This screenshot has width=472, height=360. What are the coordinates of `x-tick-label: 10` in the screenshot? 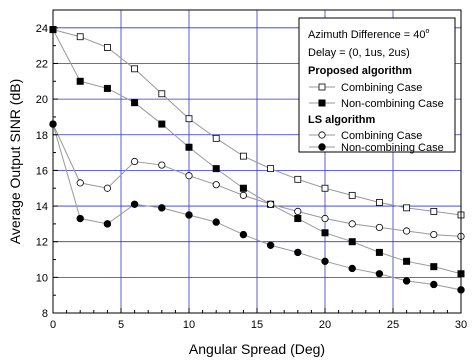 It's located at (189, 325).